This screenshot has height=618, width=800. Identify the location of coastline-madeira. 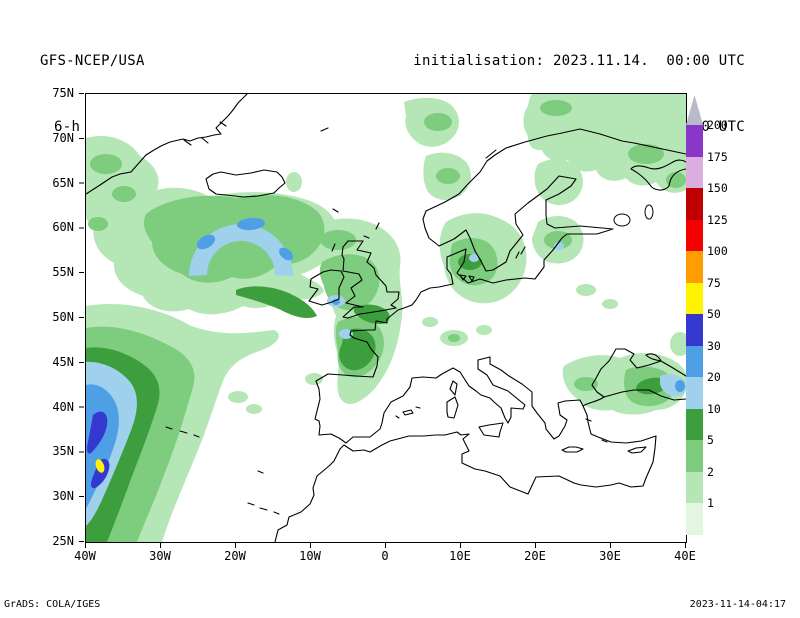
(260, 472).